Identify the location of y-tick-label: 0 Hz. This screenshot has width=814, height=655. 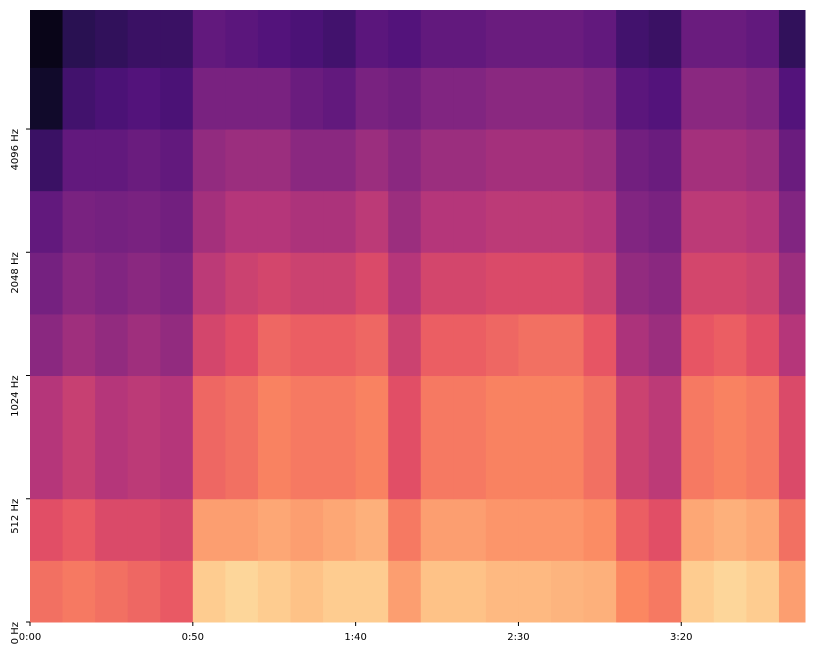
(15, 633).